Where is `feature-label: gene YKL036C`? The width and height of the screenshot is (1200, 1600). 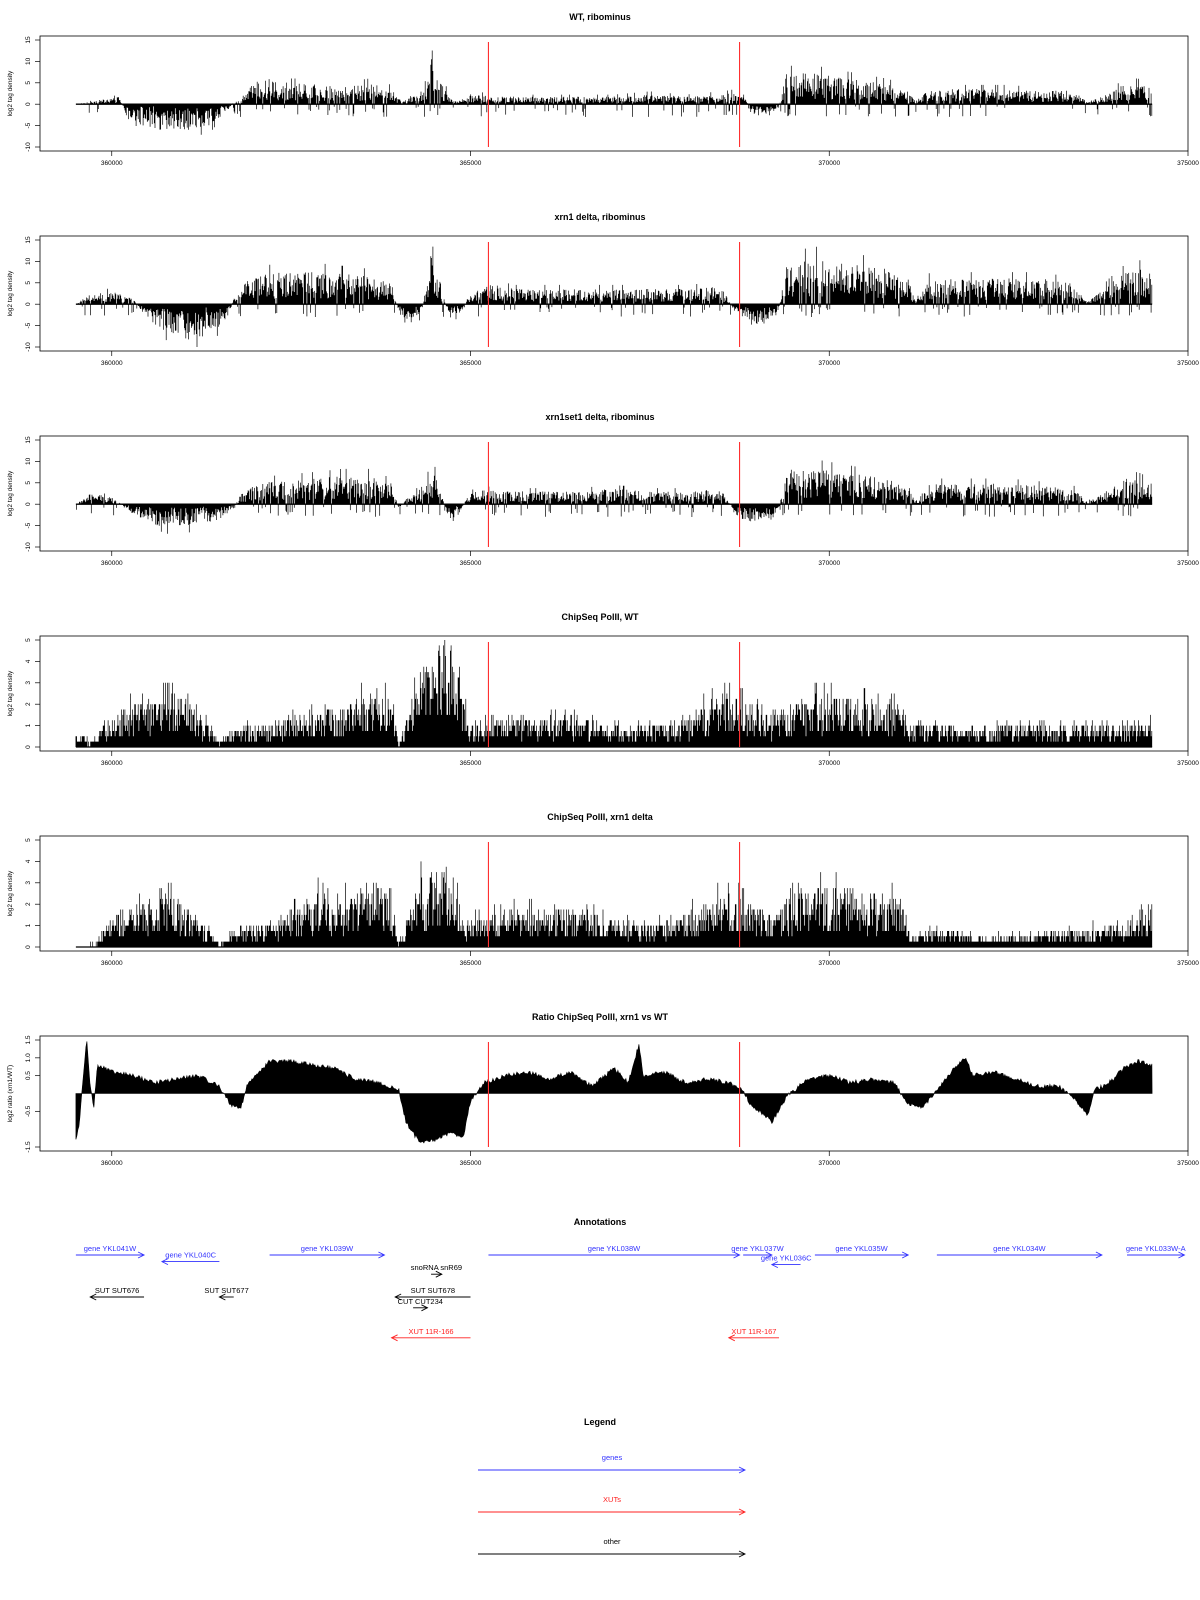
feature-label: gene YKL036C is located at coordinates (786, 1258).